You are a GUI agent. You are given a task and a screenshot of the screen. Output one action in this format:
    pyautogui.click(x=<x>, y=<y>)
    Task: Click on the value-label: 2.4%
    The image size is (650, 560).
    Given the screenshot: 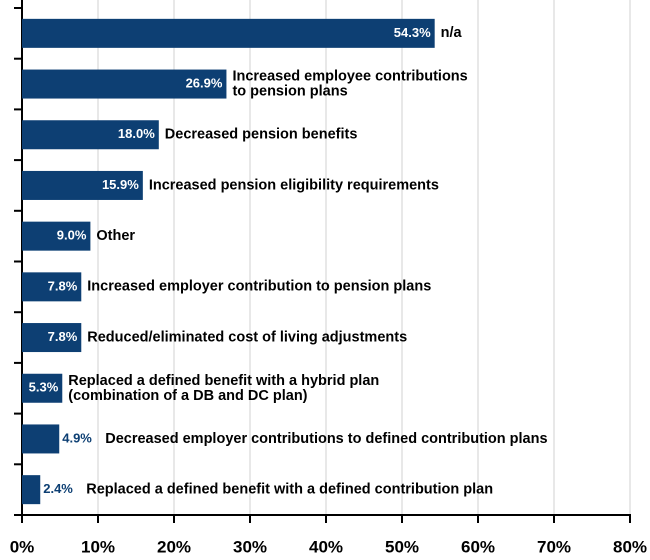 What is the action you would take?
    pyautogui.click(x=58, y=488)
    